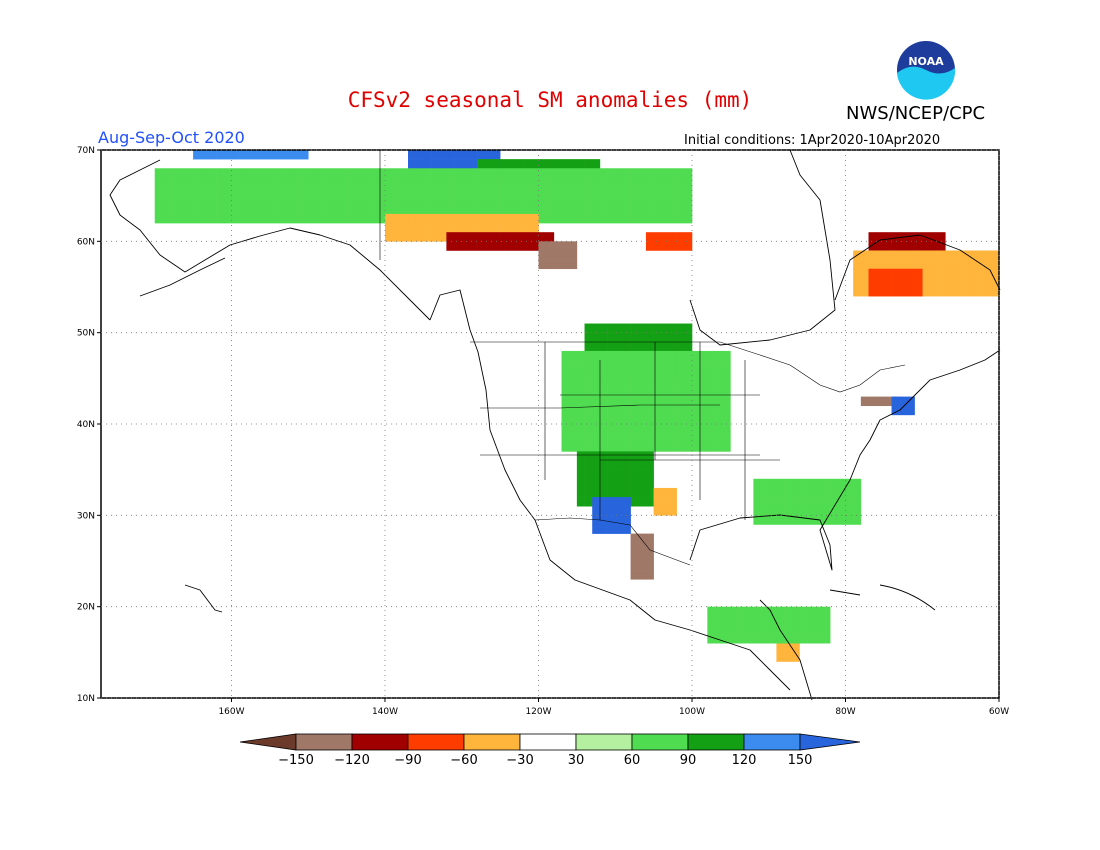 Image resolution: width=1100 pixels, height=850 pixels. Describe the element at coordinates (845, 712) in the screenshot. I see `lon-tick-label: 80W` at that location.